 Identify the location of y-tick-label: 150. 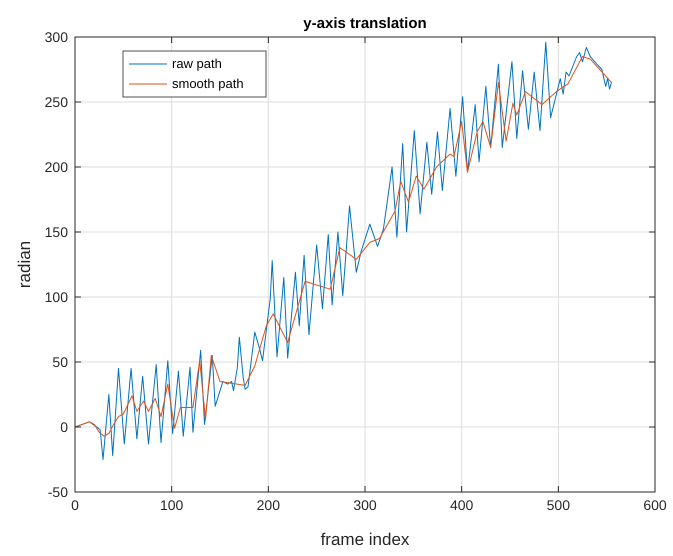
(56, 232).